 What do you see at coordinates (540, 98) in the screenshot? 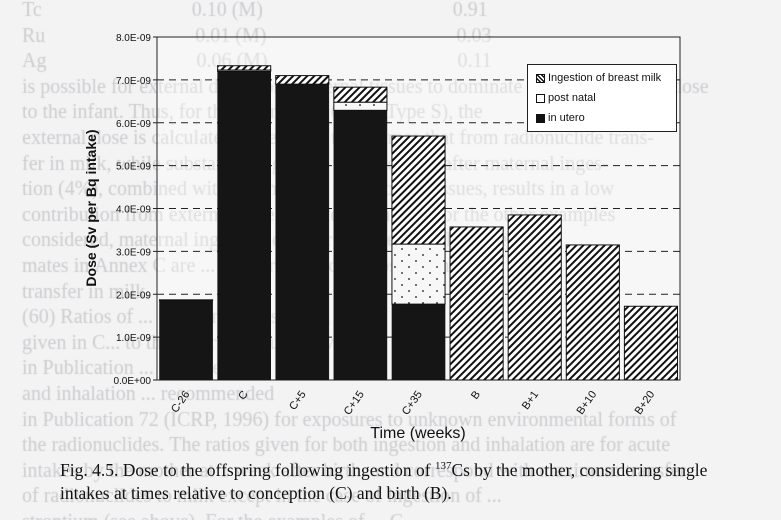
I see `white-swatch-icon` at bounding box center [540, 98].